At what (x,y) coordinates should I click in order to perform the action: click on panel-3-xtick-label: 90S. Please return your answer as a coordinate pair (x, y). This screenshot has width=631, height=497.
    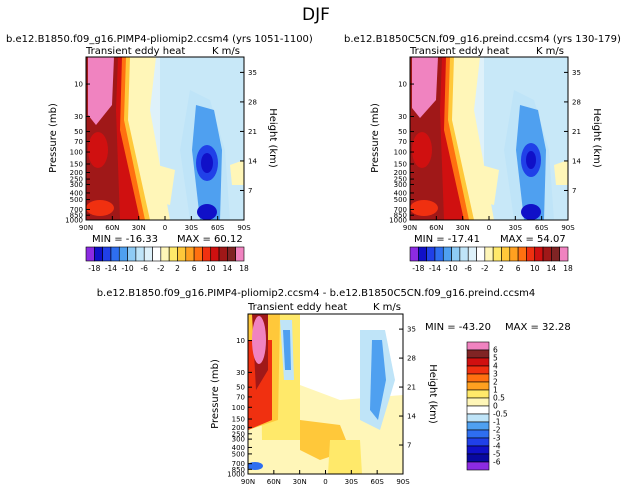
    Looking at the image, I should click on (403, 482).